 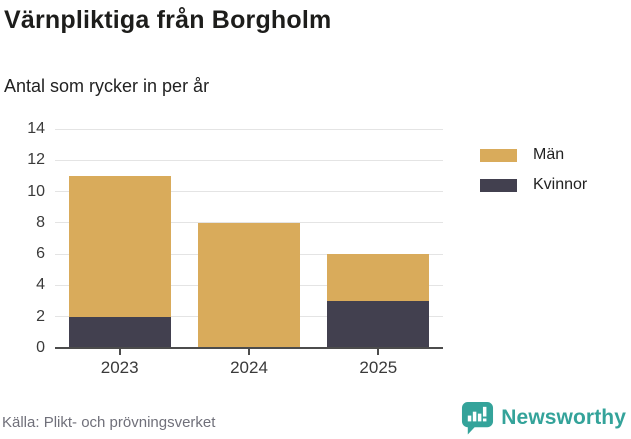 I want to click on bar-segment-kvinnor-2025, so click(x=378, y=324).